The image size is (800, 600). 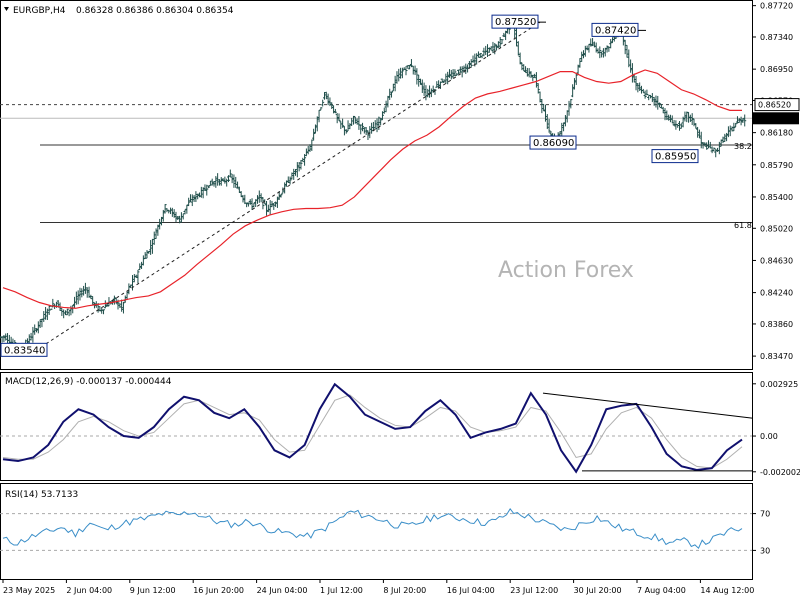 I want to click on price-level-label: 0.83540, so click(x=24, y=349).